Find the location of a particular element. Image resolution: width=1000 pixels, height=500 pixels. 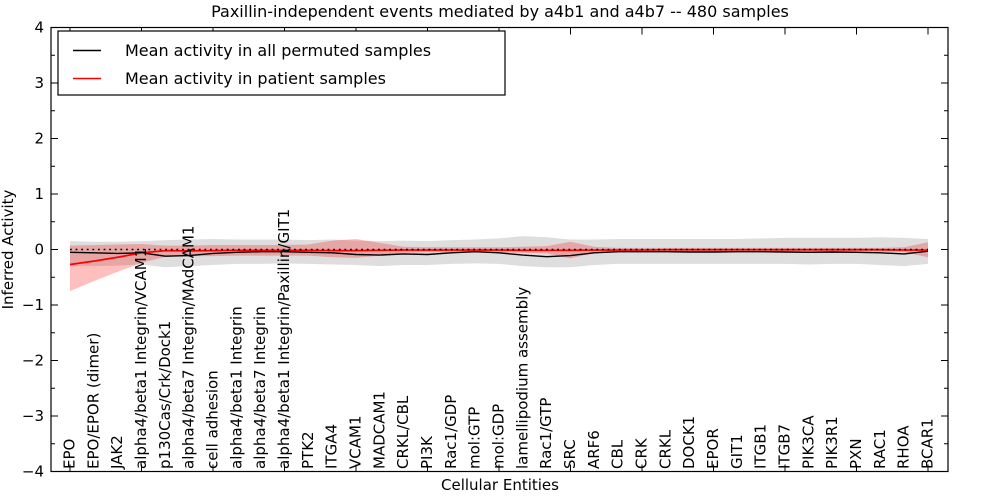

y-tick-label: −1 is located at coordinates (33, 305).